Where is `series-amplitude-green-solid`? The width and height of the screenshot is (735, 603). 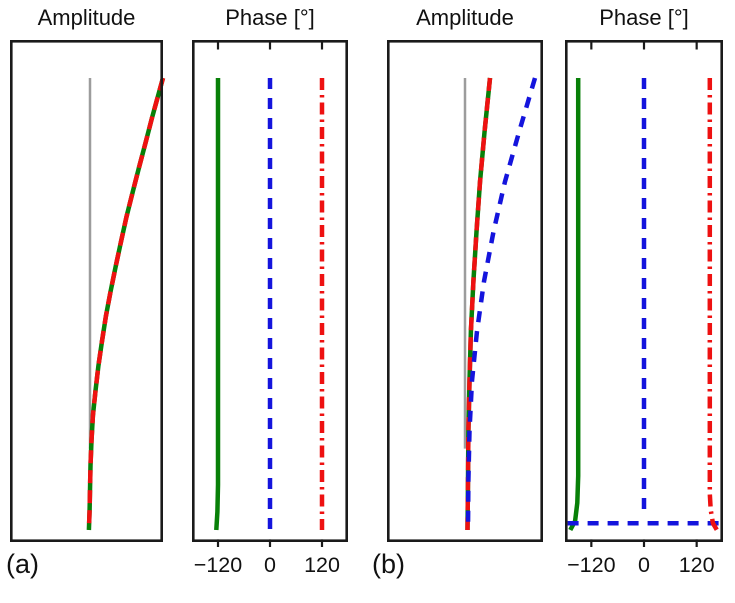 series-amplitude-green-solid is located at coordinates (126, 304).